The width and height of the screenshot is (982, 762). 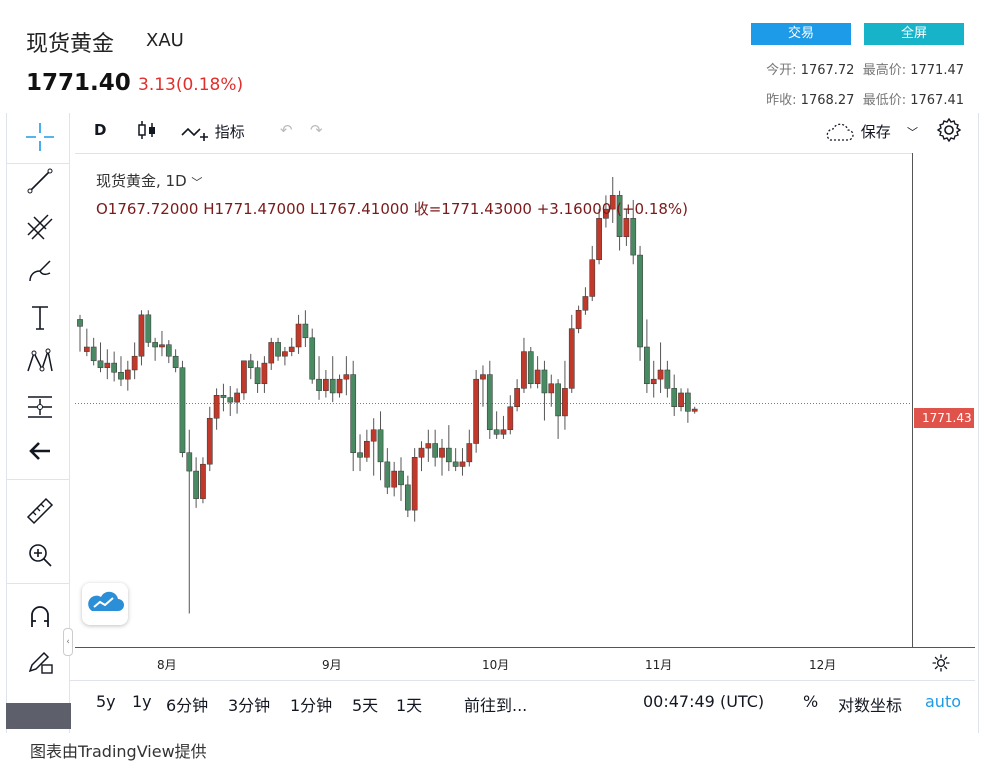 What do you see at coordinates (409, 705) in the screenshot?
I see `range-1d: 1天` at bounding box center [409, 705].